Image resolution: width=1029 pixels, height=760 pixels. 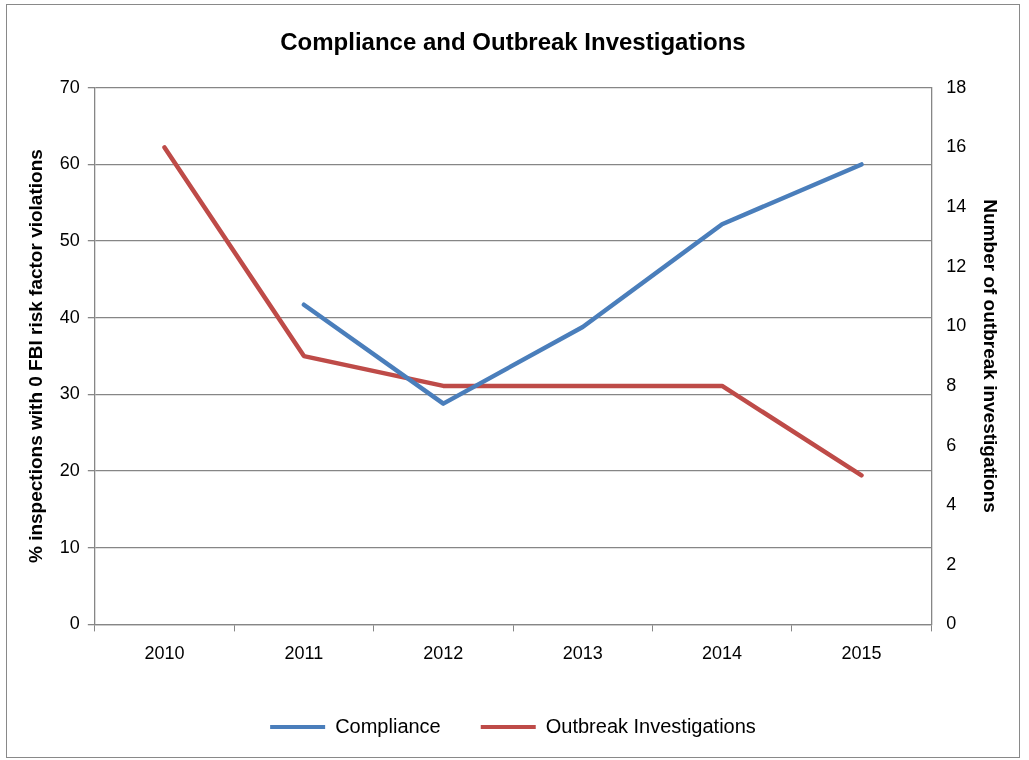 What do you see at coordinates (69, 393) in the screenshot?
I see `y-tick-label: 30` at bounding box center [69, 393].